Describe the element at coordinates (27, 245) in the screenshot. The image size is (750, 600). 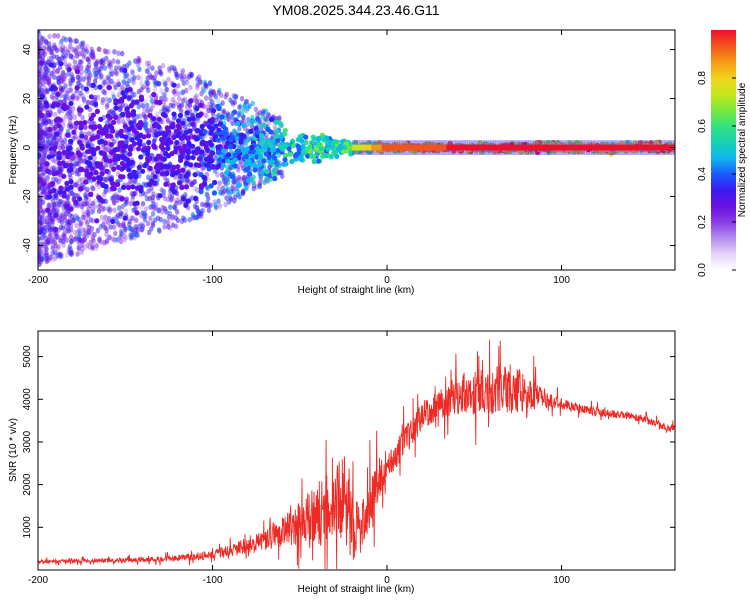
I see `y-tick-label: -40` at that location.